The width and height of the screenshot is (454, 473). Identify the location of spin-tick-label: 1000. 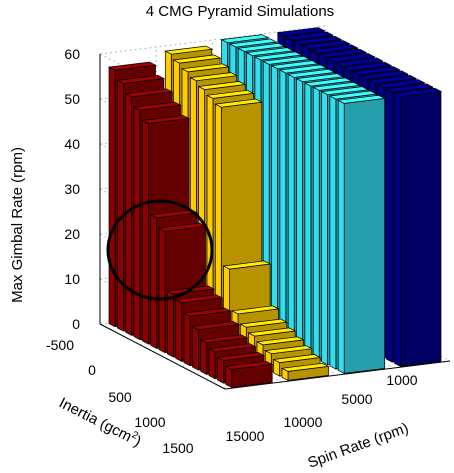
(401, 380).